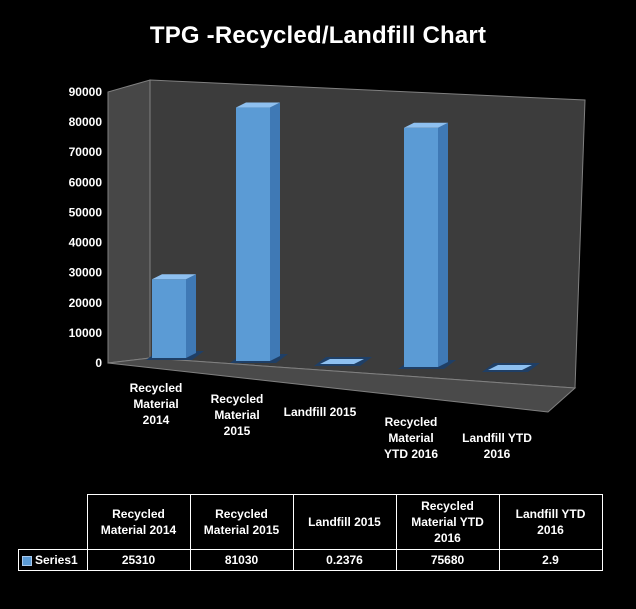  Describe the element at coordinates (86, 243) in the screenshot. I see `y-tick-label: 40000` at that location.